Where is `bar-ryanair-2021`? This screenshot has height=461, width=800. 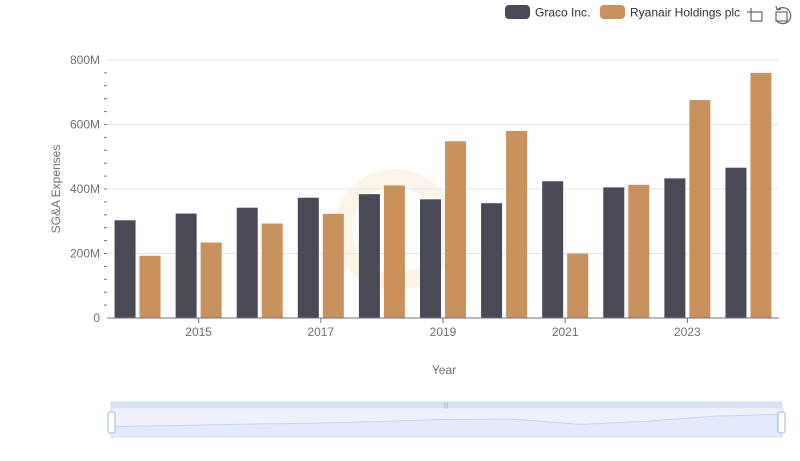 bar-ryanair-2021 is located at coordinates (578, 286).